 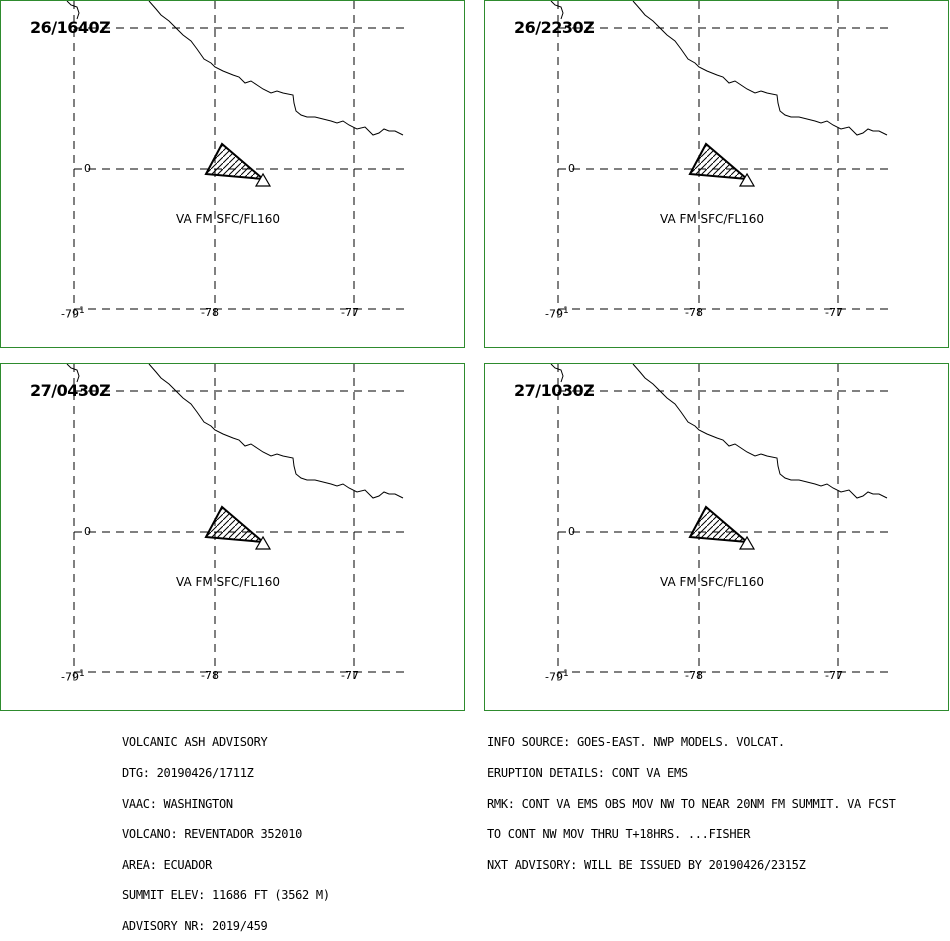 I want to click on advisory-line: VOLCANO: REVENTADOR 352010, so click(x=212, y=834).